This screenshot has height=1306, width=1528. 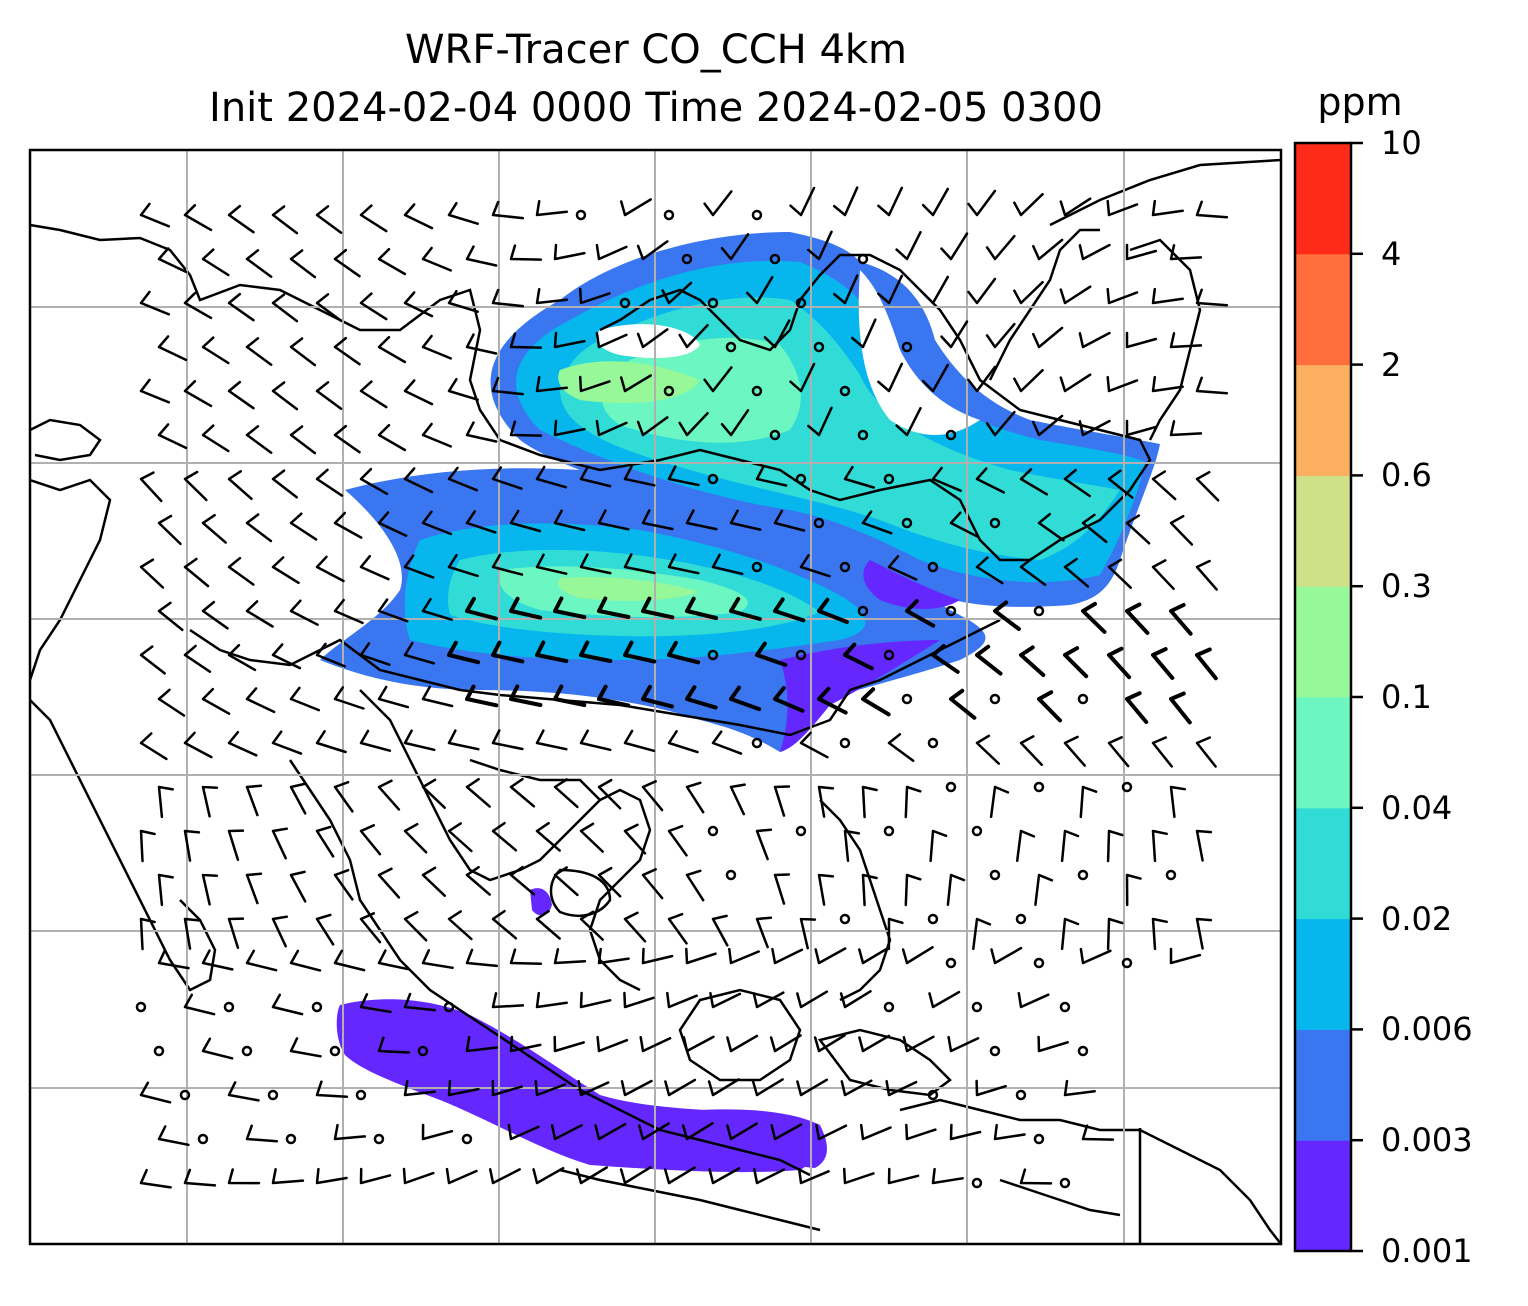 What do you see at coordinates (1406, 697) in the screenshot?
I see `colorbar-tick-label: 0.1` at bounding box center [1406, 697].